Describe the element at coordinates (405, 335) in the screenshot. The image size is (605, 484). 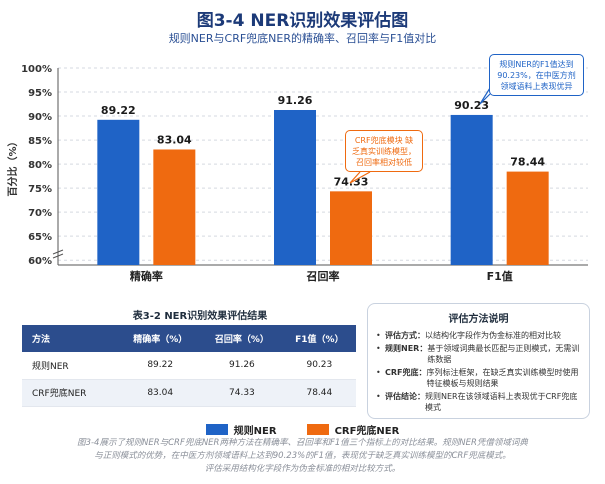
I see `method-label: 评估方式：` at that location.